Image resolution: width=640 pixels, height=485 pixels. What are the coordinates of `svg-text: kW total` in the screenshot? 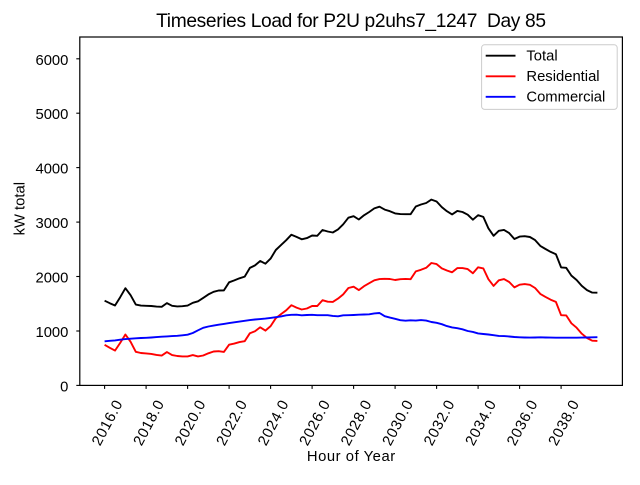 It's located at (21, 208).